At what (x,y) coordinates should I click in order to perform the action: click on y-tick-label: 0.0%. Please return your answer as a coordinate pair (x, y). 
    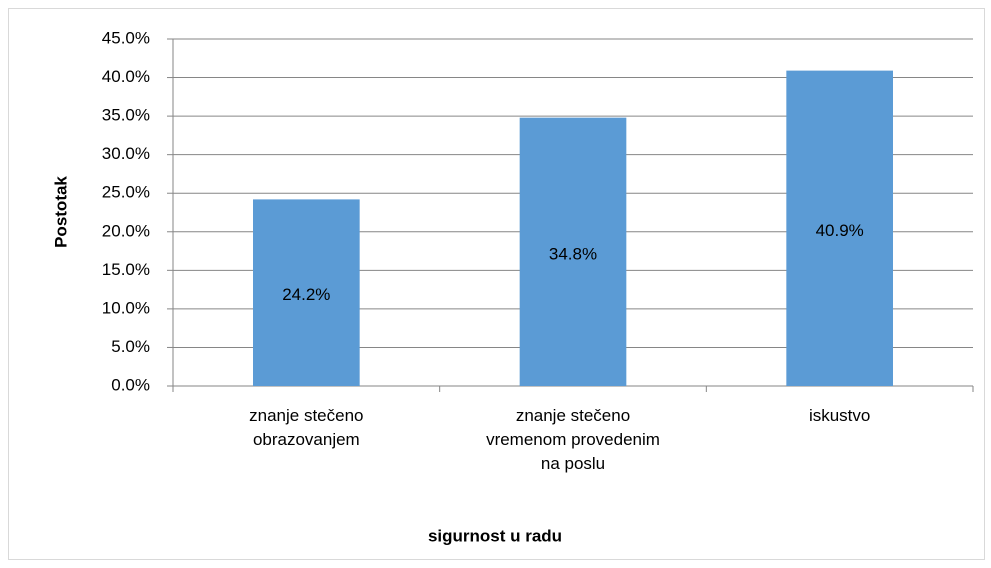
    Looking at the image, I should click on (130, 384).